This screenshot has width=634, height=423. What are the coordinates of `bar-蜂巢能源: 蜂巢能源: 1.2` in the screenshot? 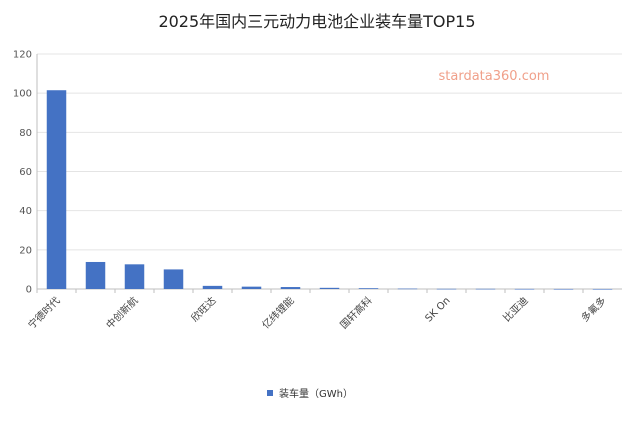 It's located at (251, 287).